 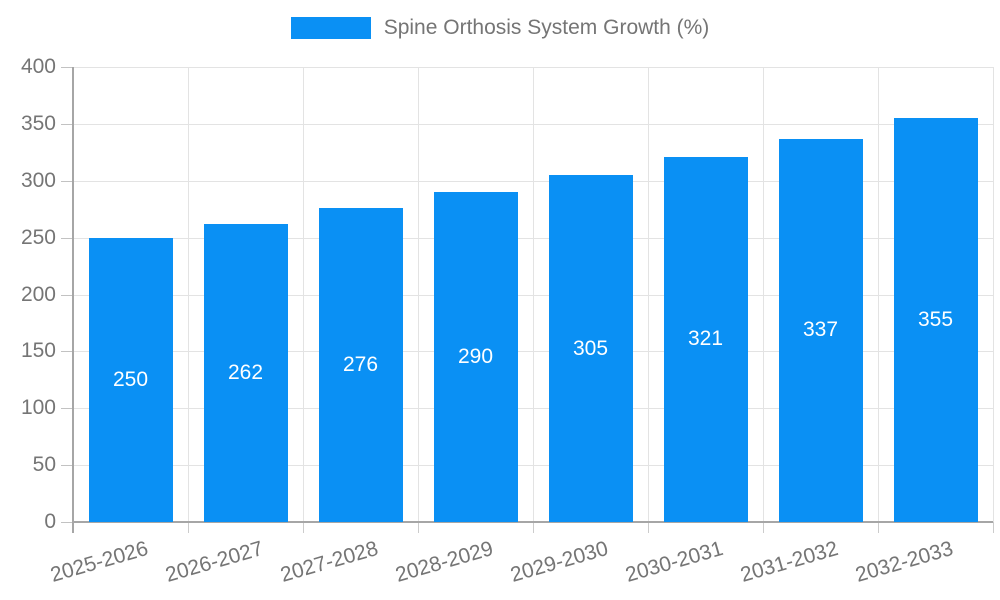 I want to click on bar-value-label: 250, so click(x=130, y=379).